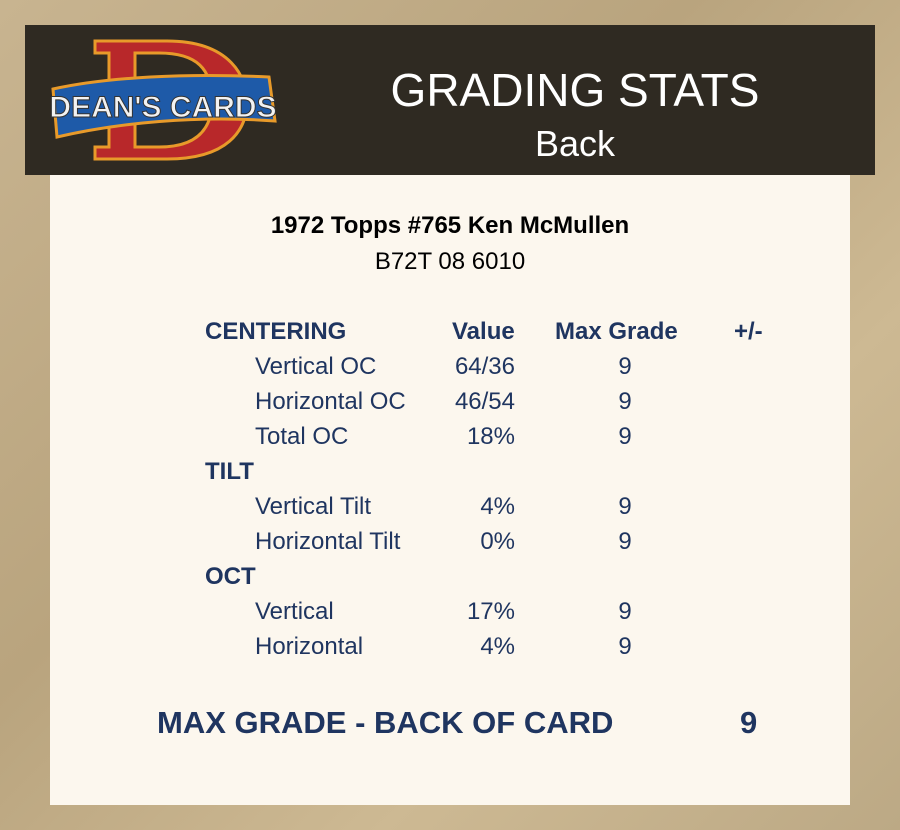 The width and height of the screenshot is (900, 830). What do you see at coordinates (230, 576) in the screenshot?
I see `section-label: OCT` at bounding box center [230, 576].